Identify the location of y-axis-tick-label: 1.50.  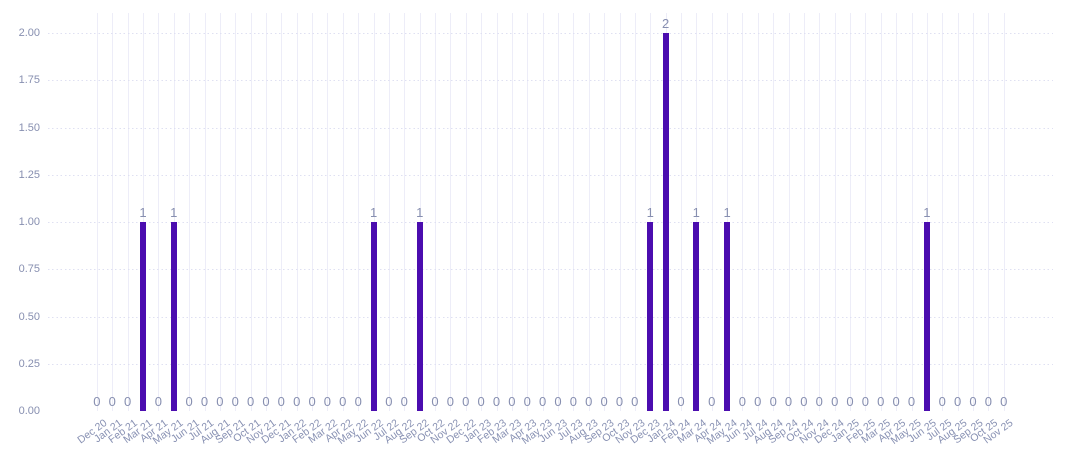
(29, 127).